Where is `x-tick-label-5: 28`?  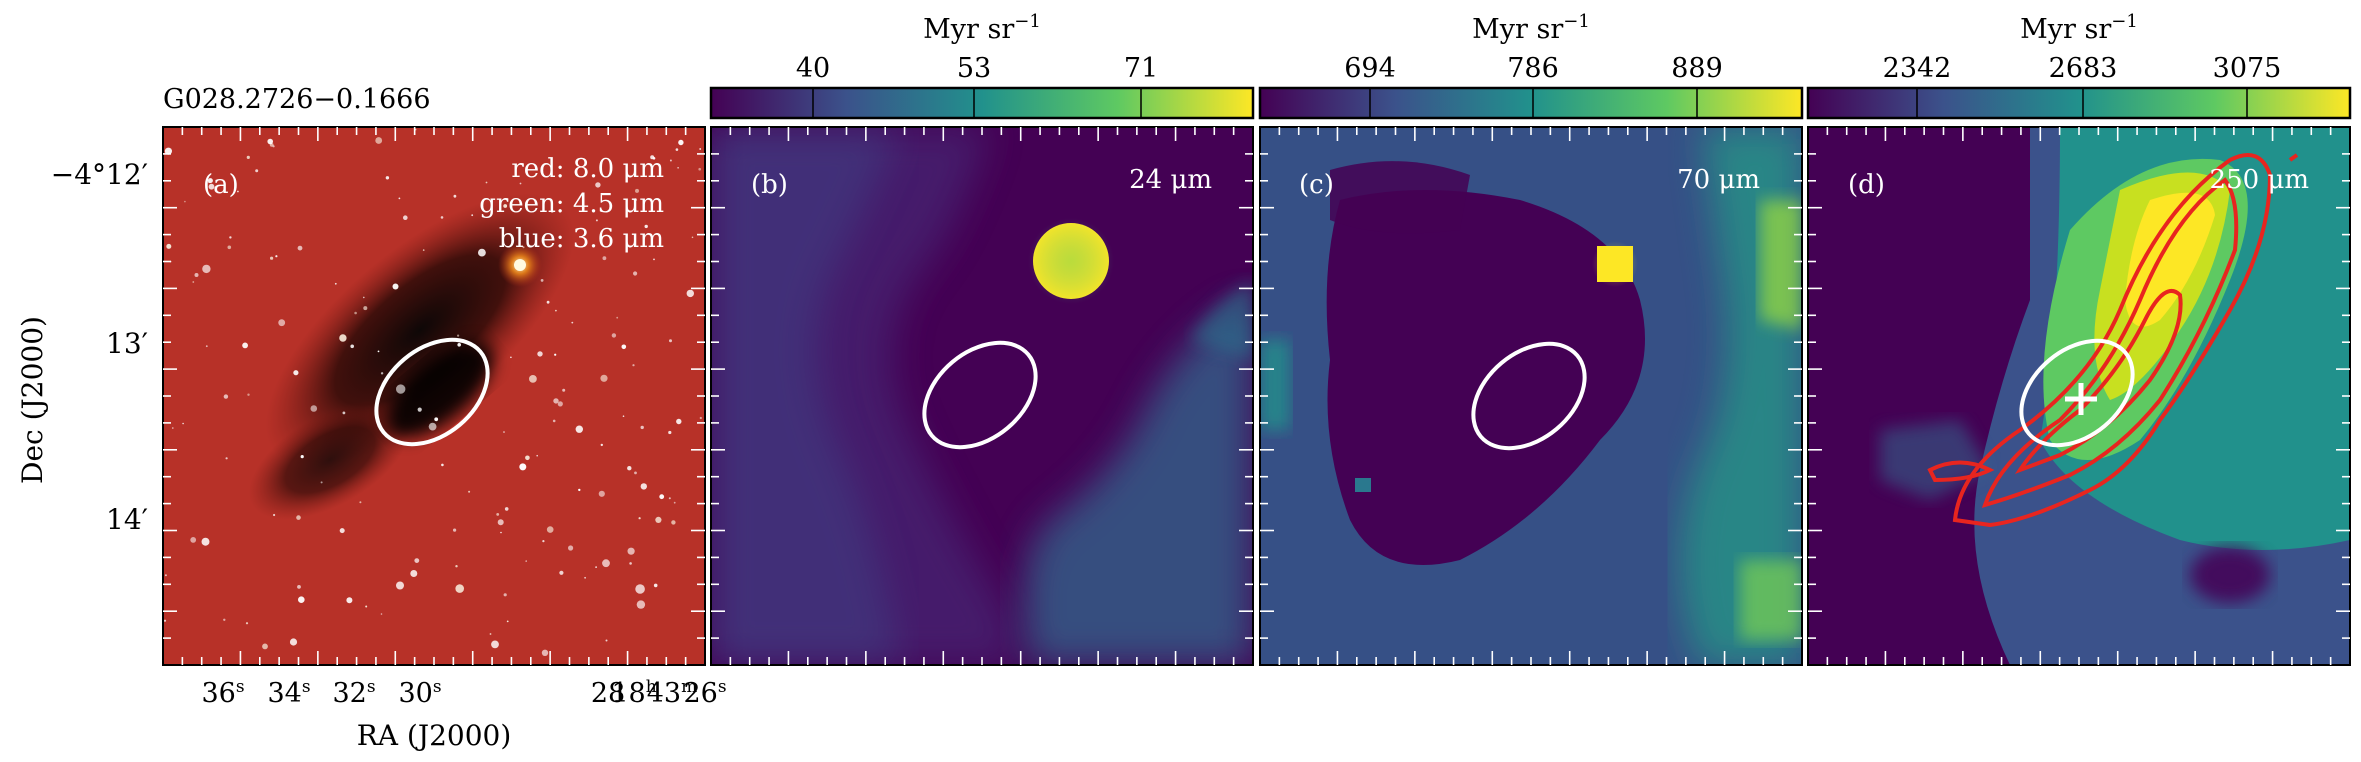 x-tick-label-5: 28 is located at coordinates (608, 693).